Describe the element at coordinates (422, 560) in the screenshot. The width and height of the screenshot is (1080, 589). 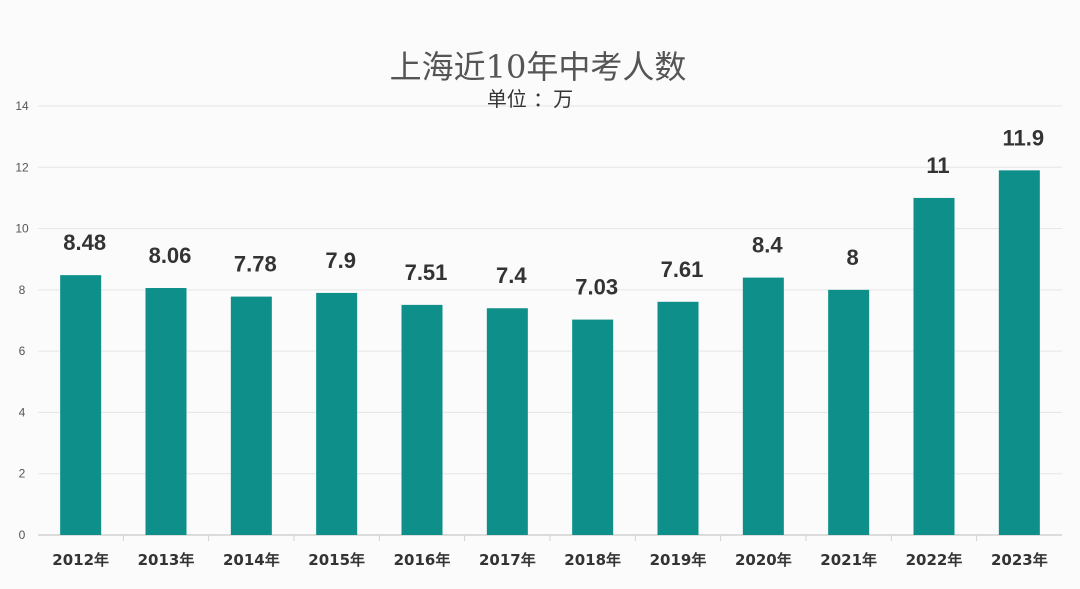
I see `x-tick-label: 2016年` at that location.